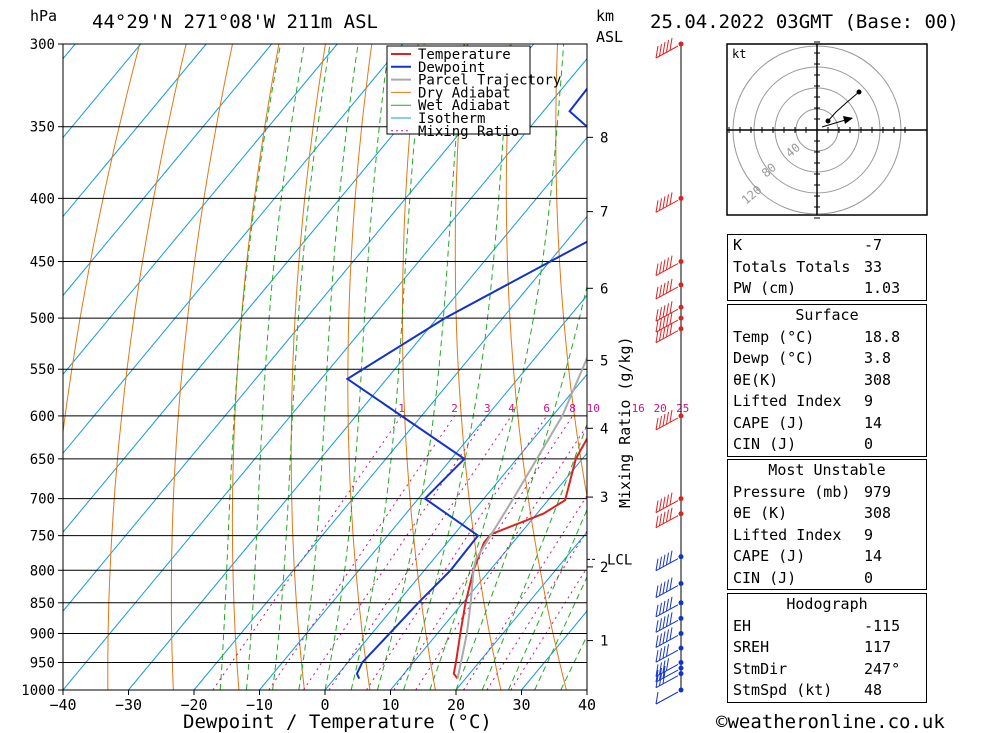 This screenshot has height=733, width=1000. I want to click on index-label: EH, so click(742, 625).